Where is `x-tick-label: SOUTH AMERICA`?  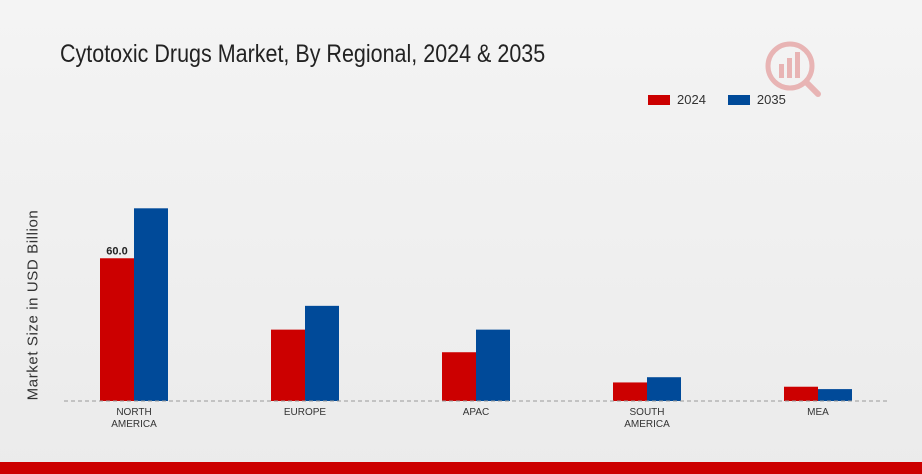
x-tick-label: SOUTH AMERICA is located at coordinates (647, 418).